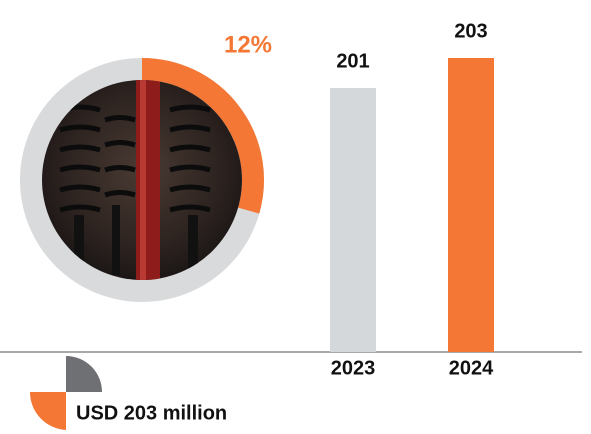 The width and height of the screenshot is (591, 434). I want to click on value-label: 201, so click(352, 61).